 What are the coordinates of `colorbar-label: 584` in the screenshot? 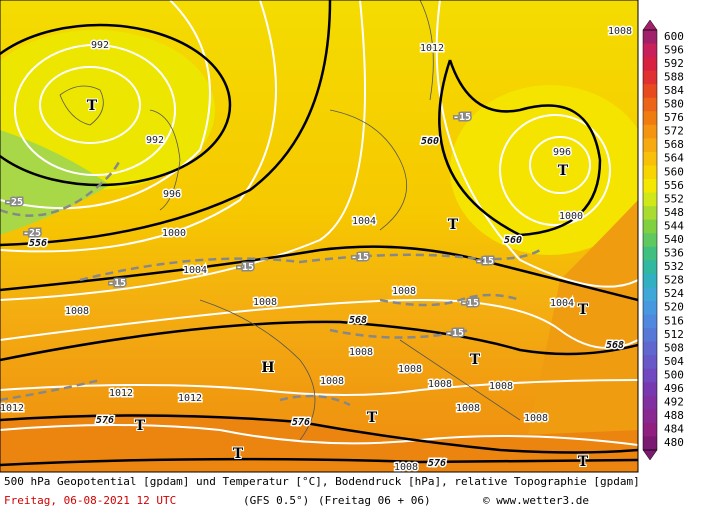 It's located at (674, 90).